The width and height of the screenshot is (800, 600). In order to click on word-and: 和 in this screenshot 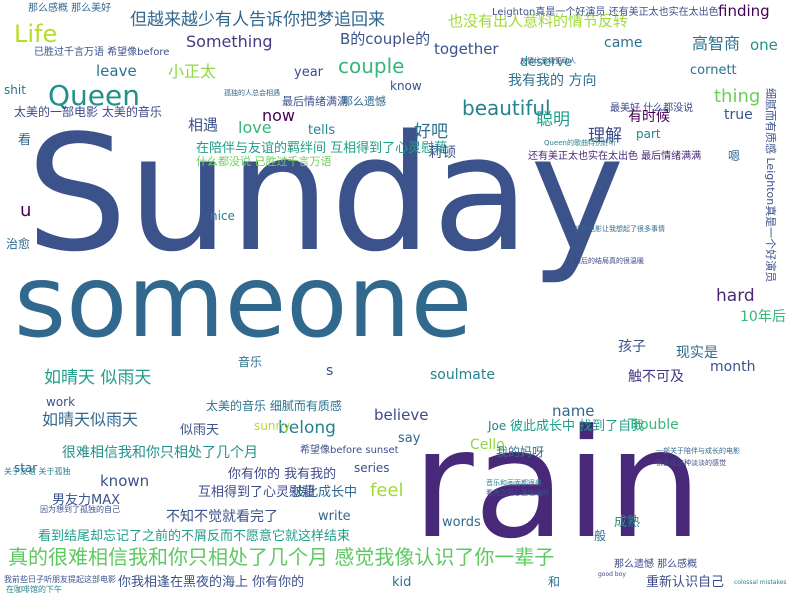, I will do `click(554, 582)`.